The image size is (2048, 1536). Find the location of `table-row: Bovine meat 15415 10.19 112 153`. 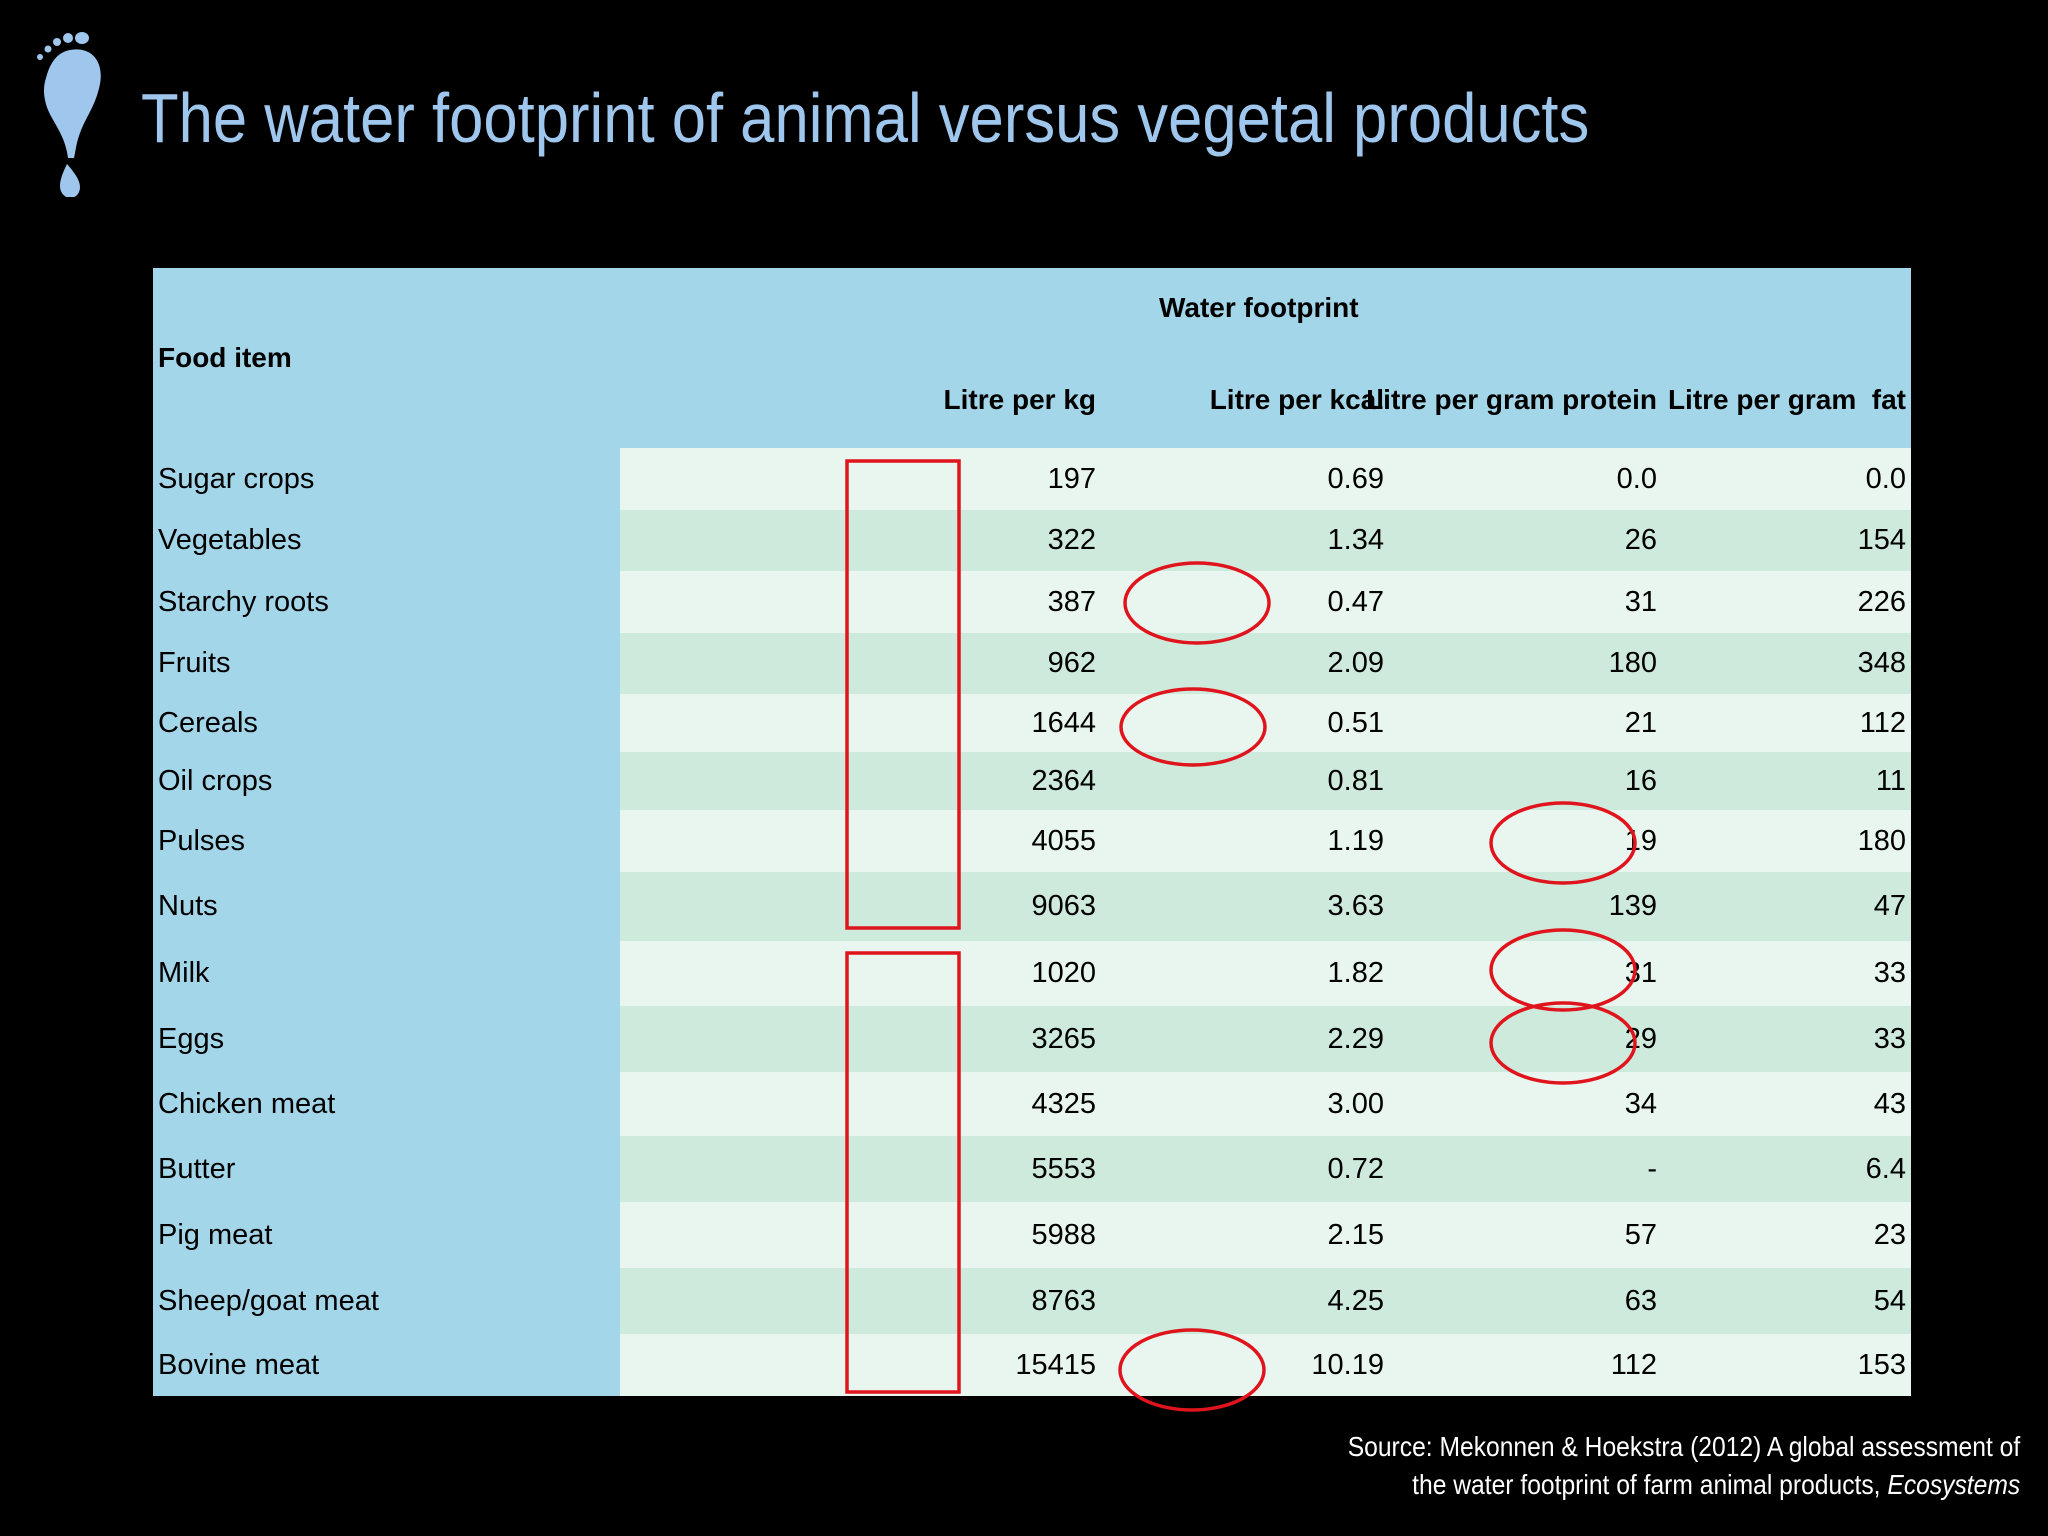

table-row: Bovine meat 15415 10.19 112 153 is located at coordinates (1032, 1365).